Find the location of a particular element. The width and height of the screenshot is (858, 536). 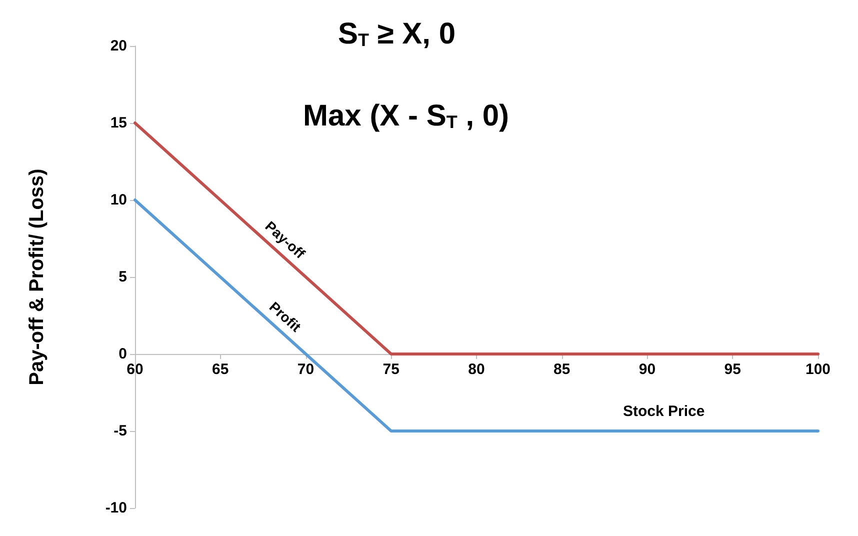

y-tick-label: 10 is located at coordinates (118, 200).